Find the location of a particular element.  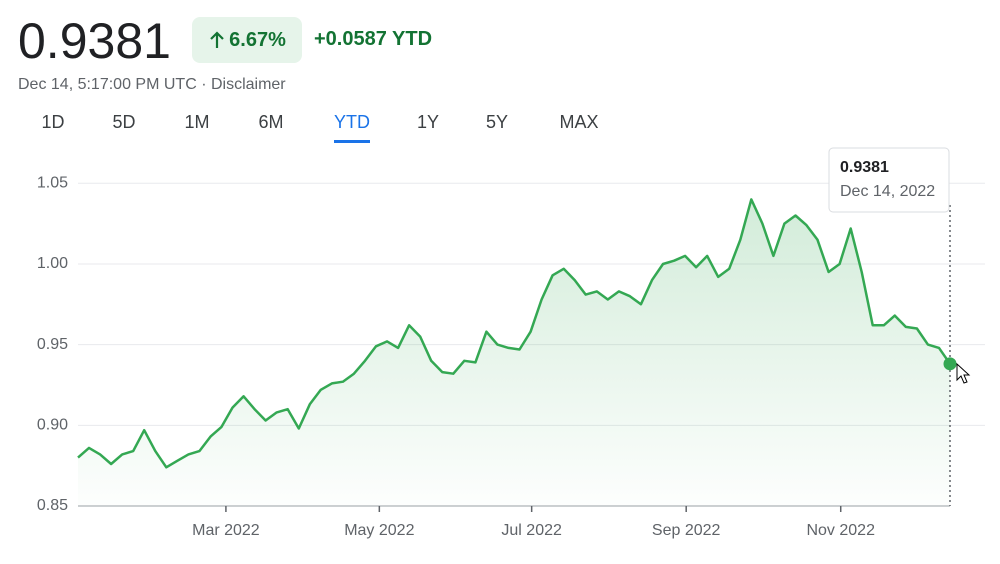

range-tab: 5D is located at coordinates (124, 122).